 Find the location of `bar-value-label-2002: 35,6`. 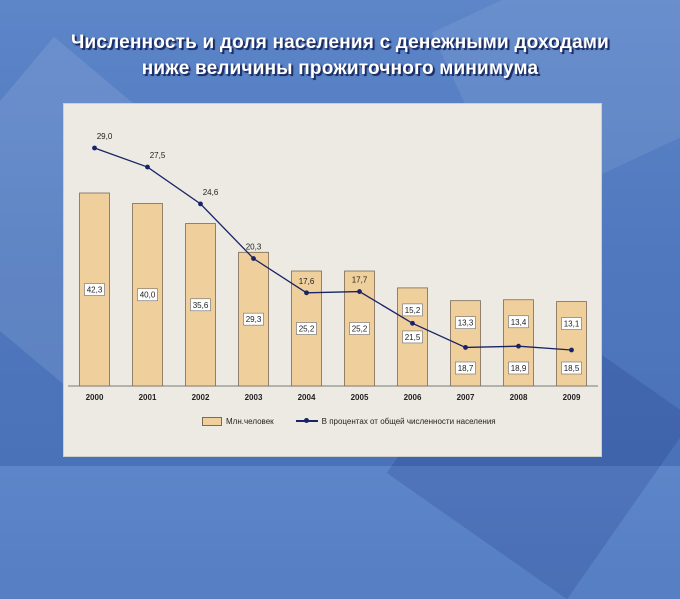

bar-value-label-2002: 35,6 is located at coordinates (201, 305).